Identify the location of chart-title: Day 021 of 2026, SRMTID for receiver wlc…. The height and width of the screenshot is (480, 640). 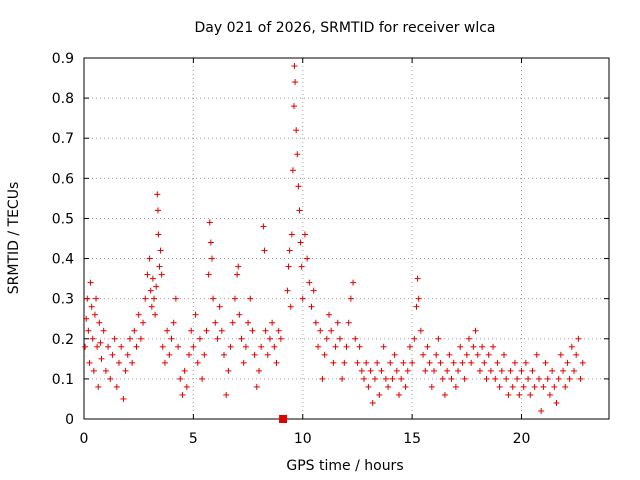
(344, 28).